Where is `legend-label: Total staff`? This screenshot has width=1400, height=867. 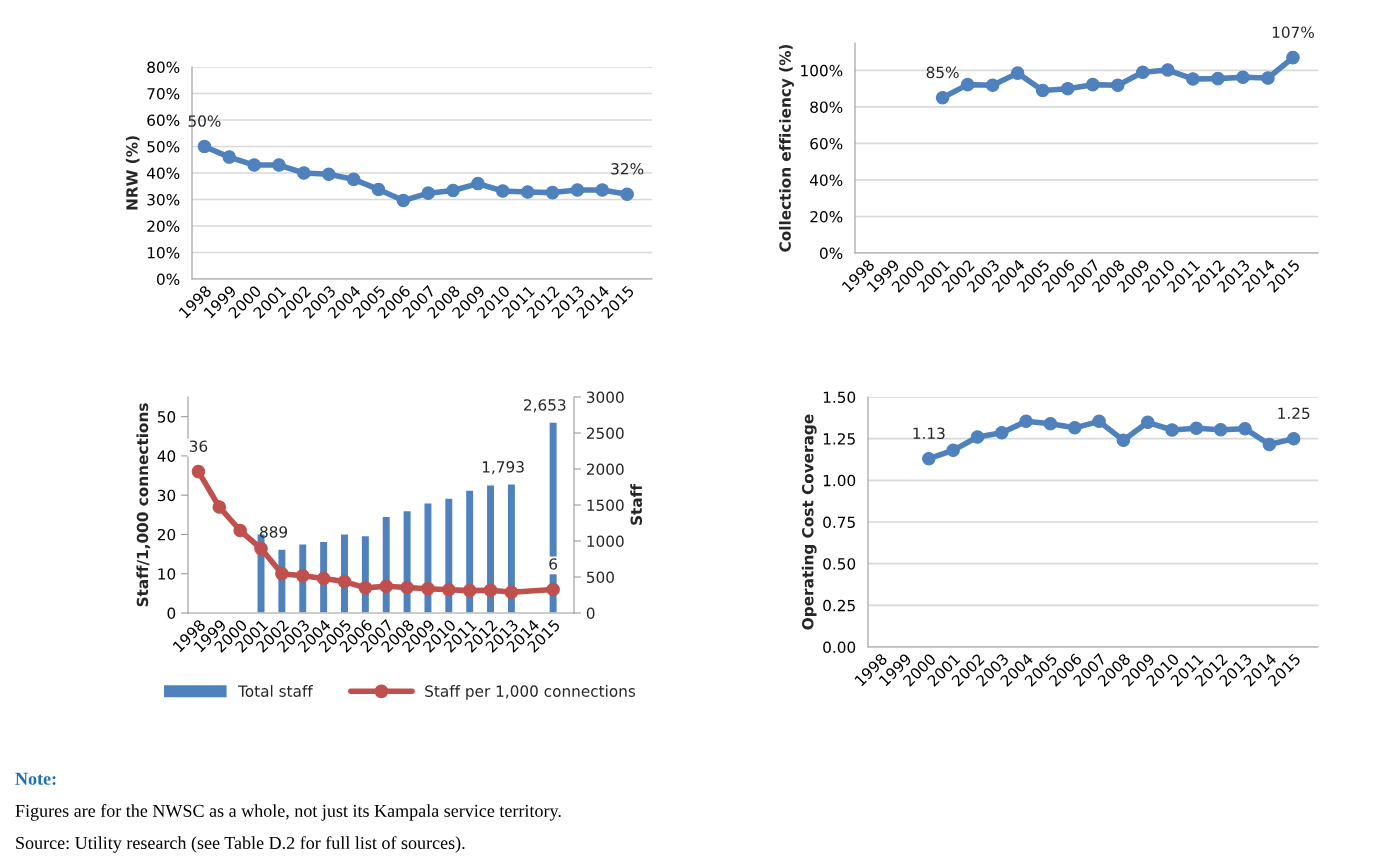 legend-label: Total staff is located at coordinates (275, 691).